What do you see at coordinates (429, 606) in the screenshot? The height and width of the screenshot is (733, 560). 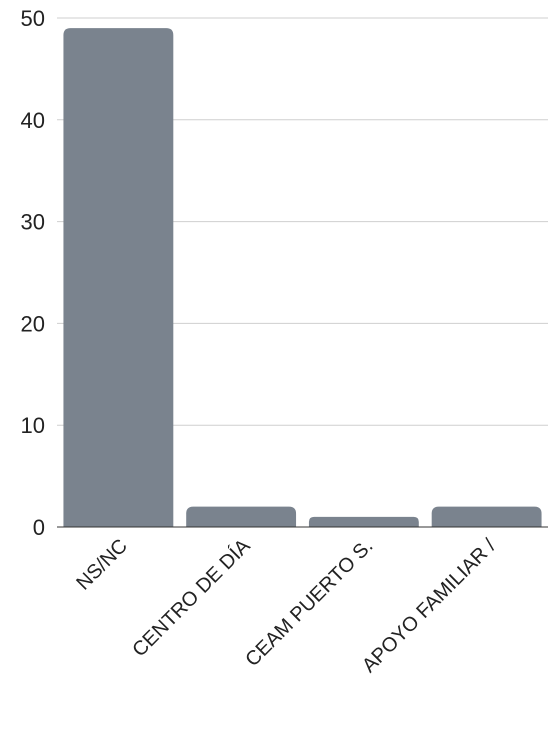 I see `x-tick-label-3: APOYO FAMILIAR /` at bounding box center [429, 606].